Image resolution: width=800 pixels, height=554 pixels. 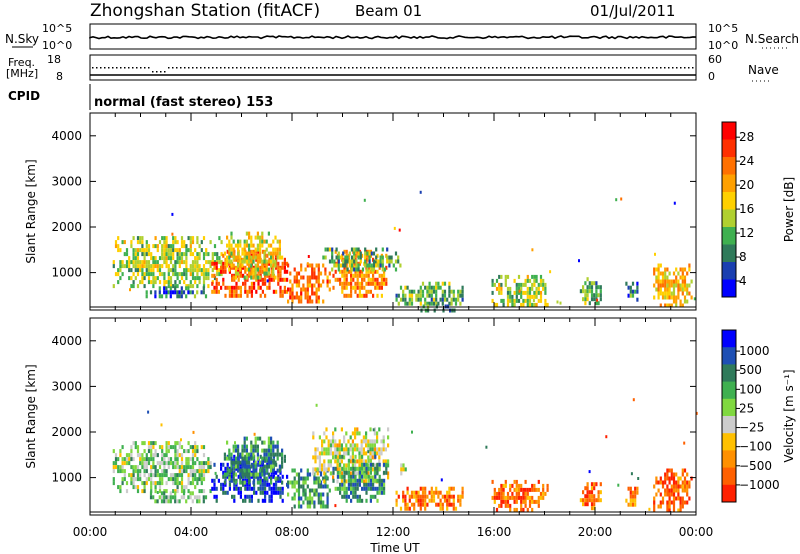 I want to click on date-label: 01/Jul/2011, so click(x=632, y=11).